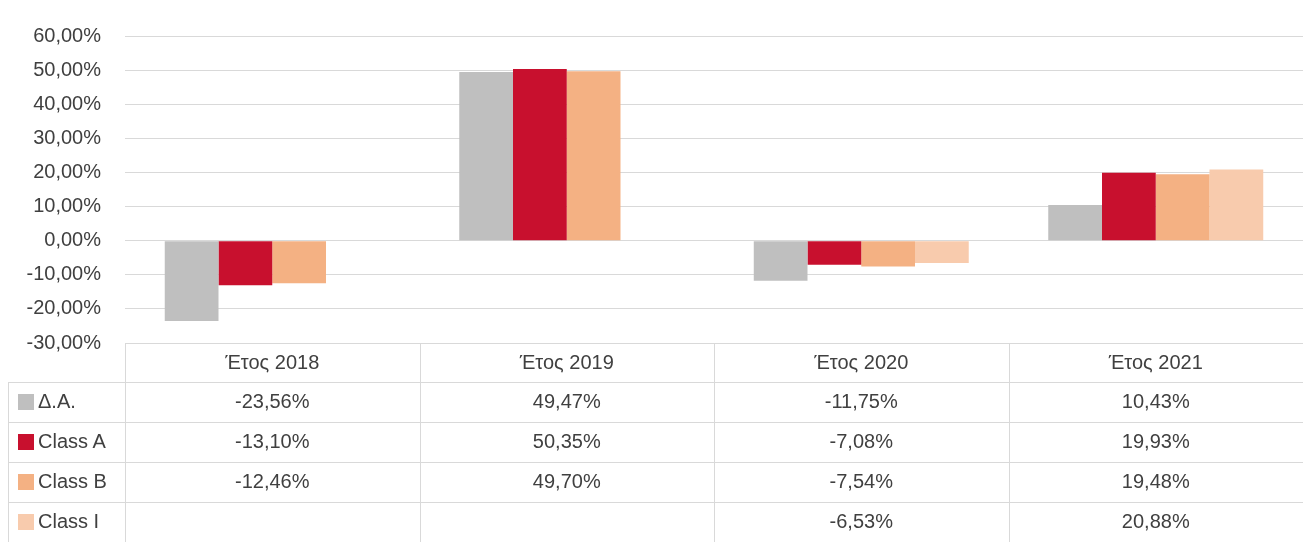 The width and height of the screenshot is (1303, 542). Describe the element at coordinates (67, 136) in the screenshot. I see `y-tick-label: 30,00%` at that location.